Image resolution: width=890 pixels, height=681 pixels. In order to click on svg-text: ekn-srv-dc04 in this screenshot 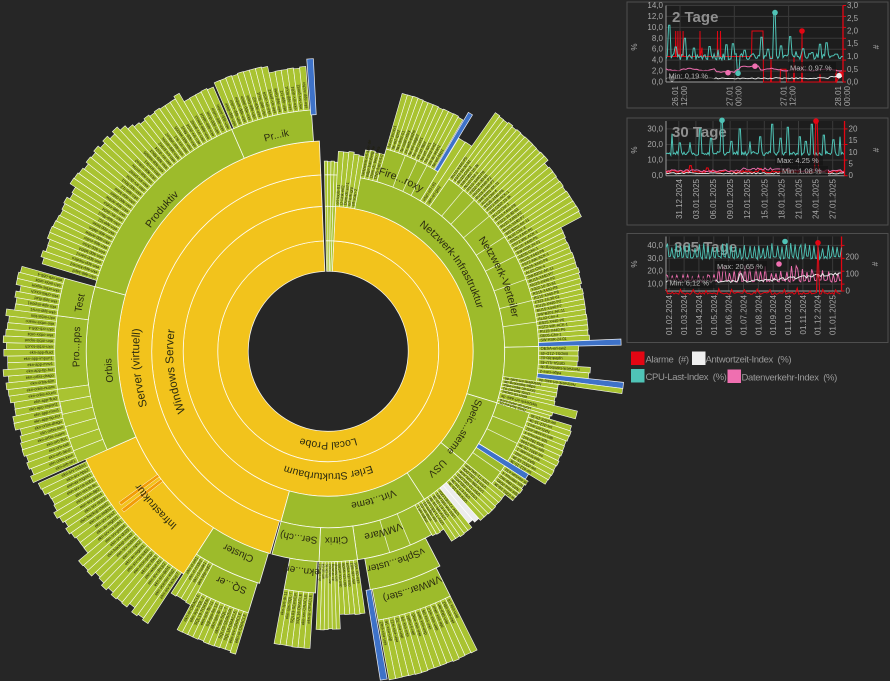, I will do `click(294, 98)`.